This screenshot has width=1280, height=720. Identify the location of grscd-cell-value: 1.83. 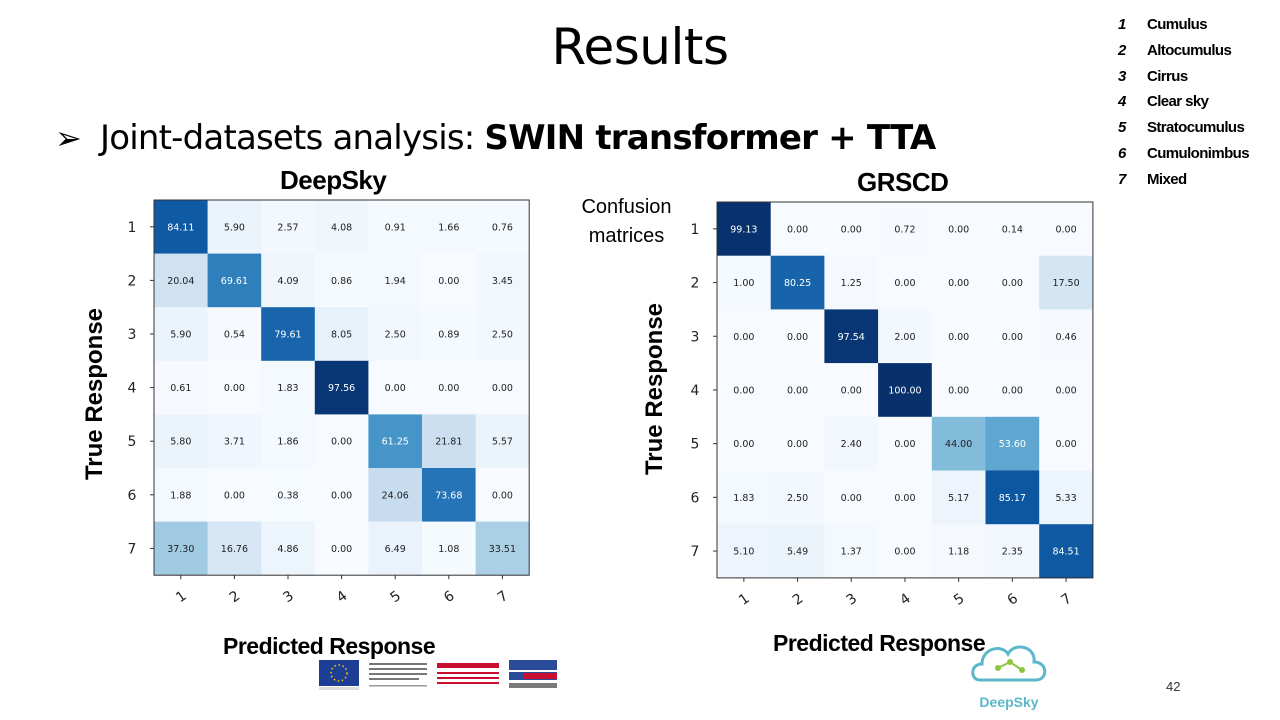
(743, 498).